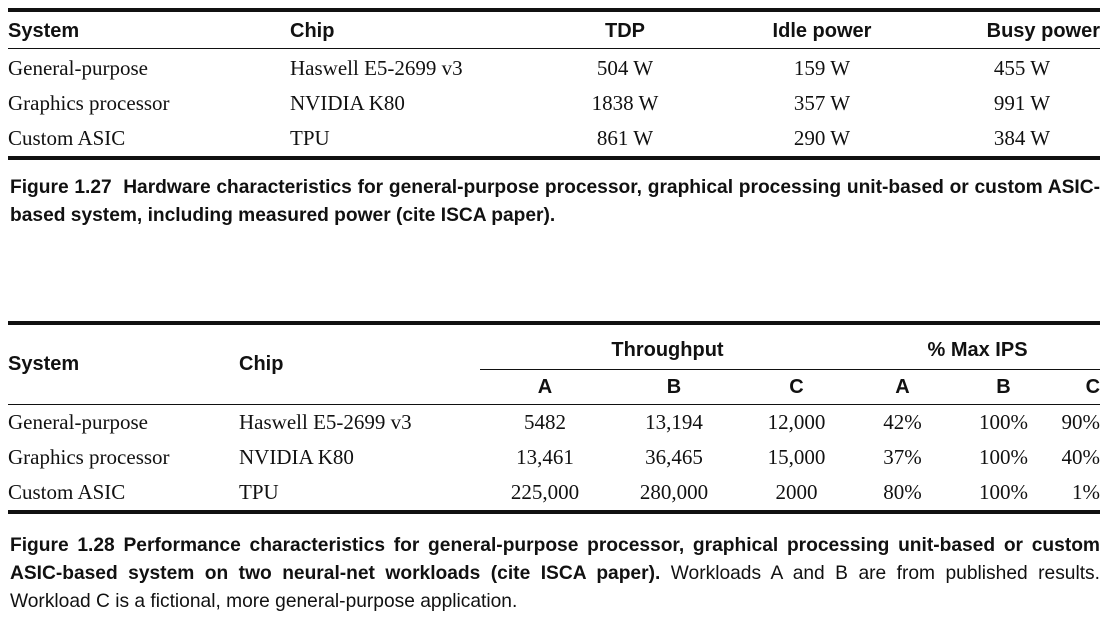  What do you see at coordinates (625, 138) in the screenshot?
I see `cell-tdp: 861 W` at bounding box center [625, 138].